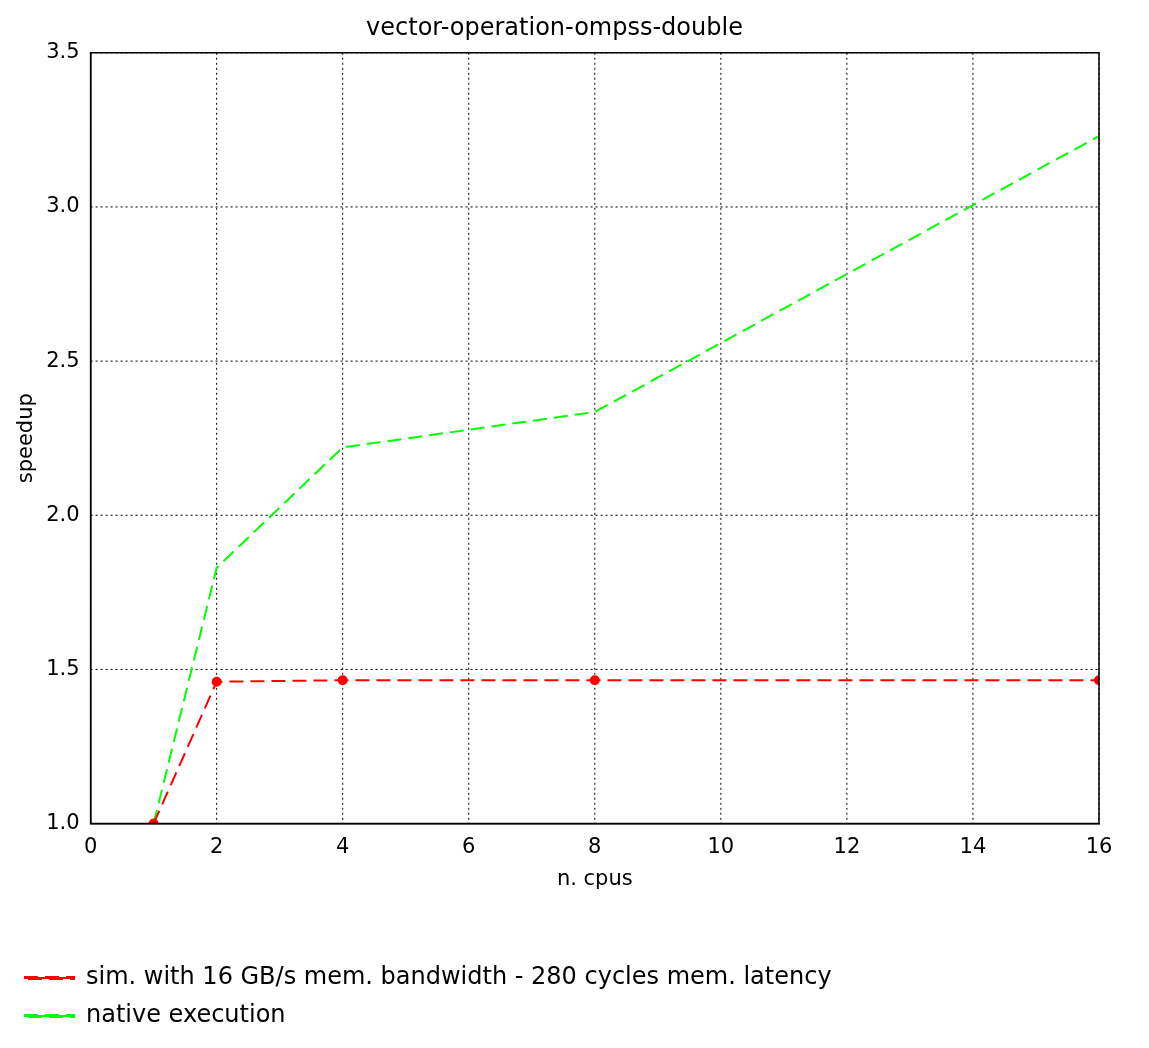 This screenshot has height=1048, width=1149. I want to click on x-tick-label: 10, so click(721, 845).